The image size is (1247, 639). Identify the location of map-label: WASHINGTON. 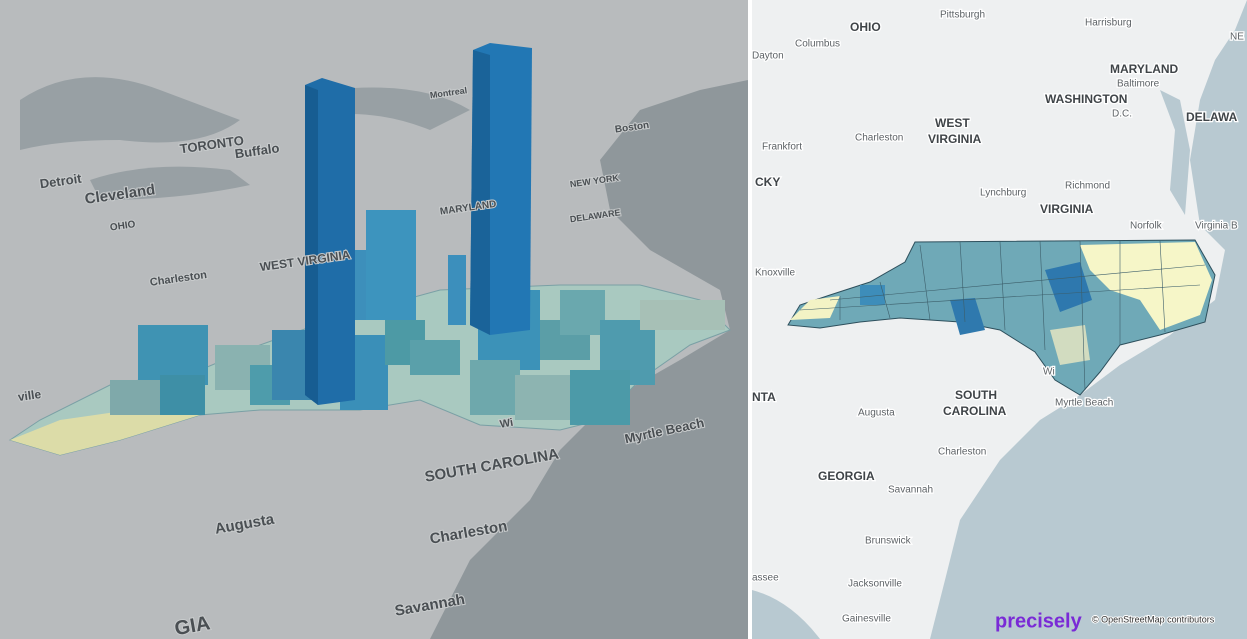
(1086, 99).